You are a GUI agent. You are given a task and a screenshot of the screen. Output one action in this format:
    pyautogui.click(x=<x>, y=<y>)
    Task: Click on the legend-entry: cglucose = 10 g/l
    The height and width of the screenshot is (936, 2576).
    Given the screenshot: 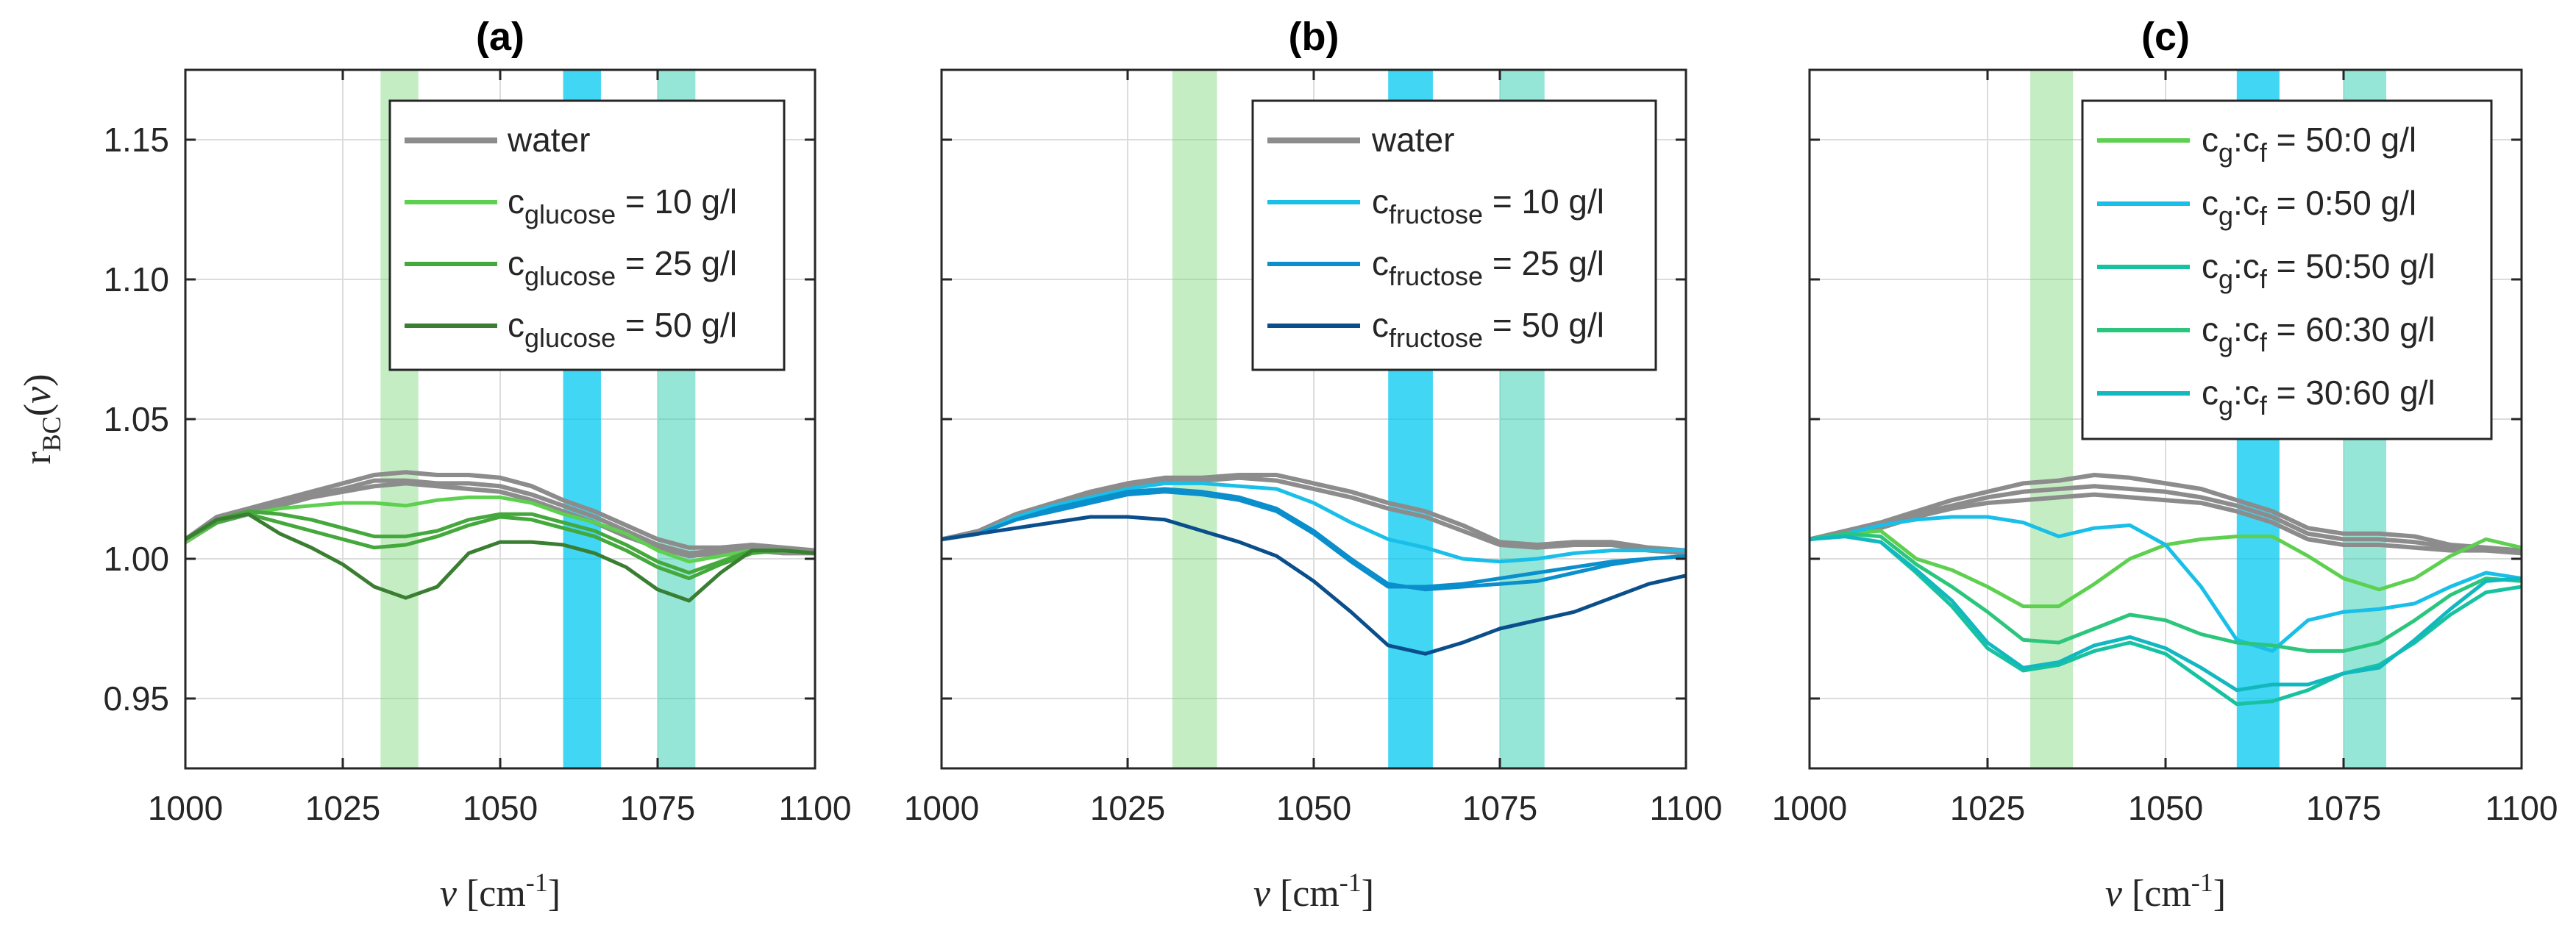 What is the action you would take?
    pyautogui.click(x=622, y=205)
    